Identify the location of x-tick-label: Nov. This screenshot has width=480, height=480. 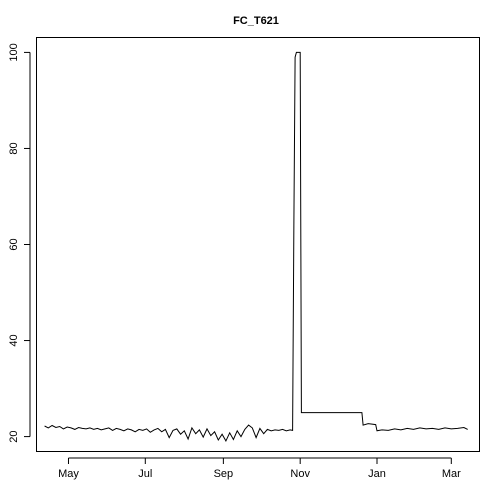
(300, 474).